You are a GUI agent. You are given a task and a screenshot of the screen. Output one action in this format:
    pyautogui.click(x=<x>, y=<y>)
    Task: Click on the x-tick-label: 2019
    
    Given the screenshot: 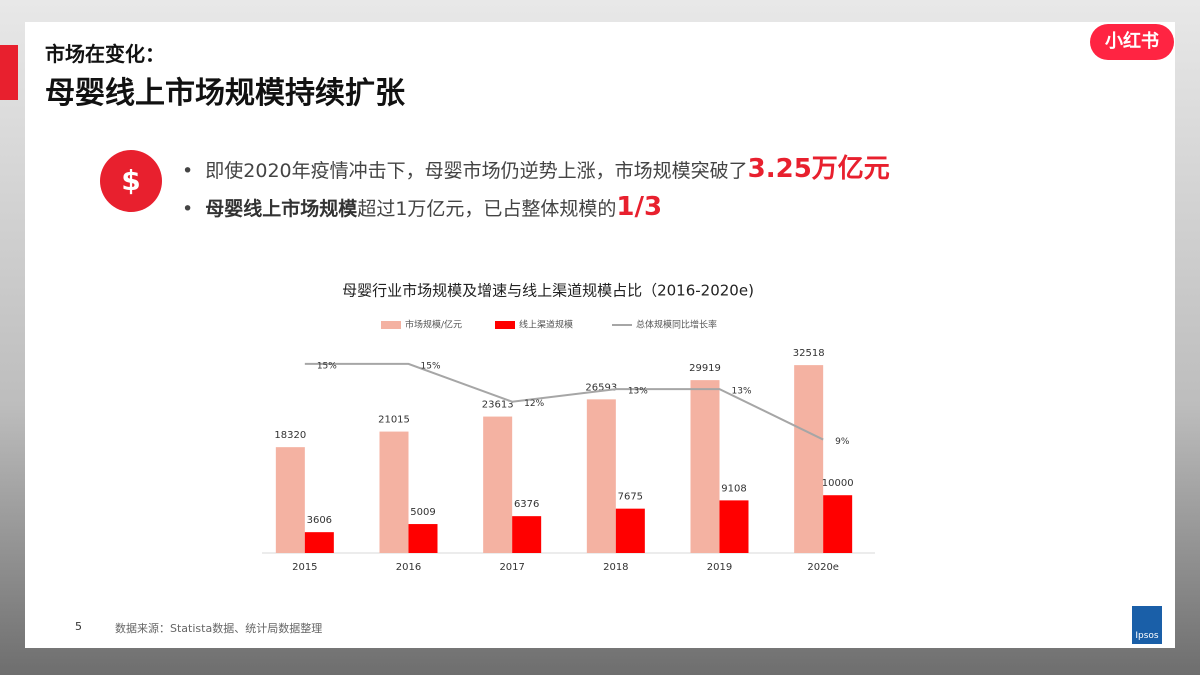 What is the action you would take?
    pyautogui.click(x=719, y=567)
    